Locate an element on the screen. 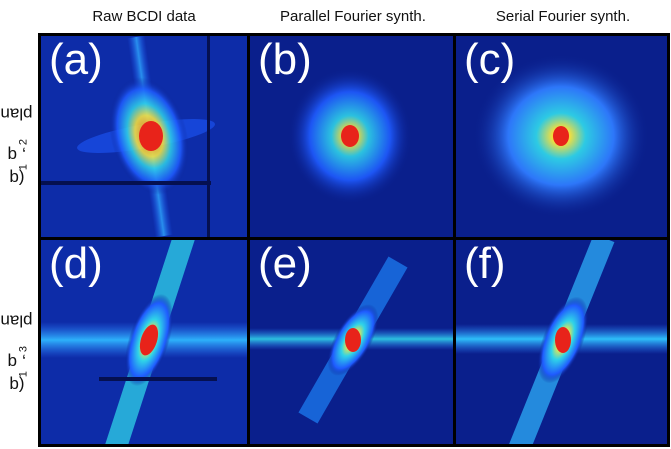 Image resolution: width=671 pixels, height=449 pixels. row-title-q1-q3: (q1, q3) plane is located at coordinates (21, 353).